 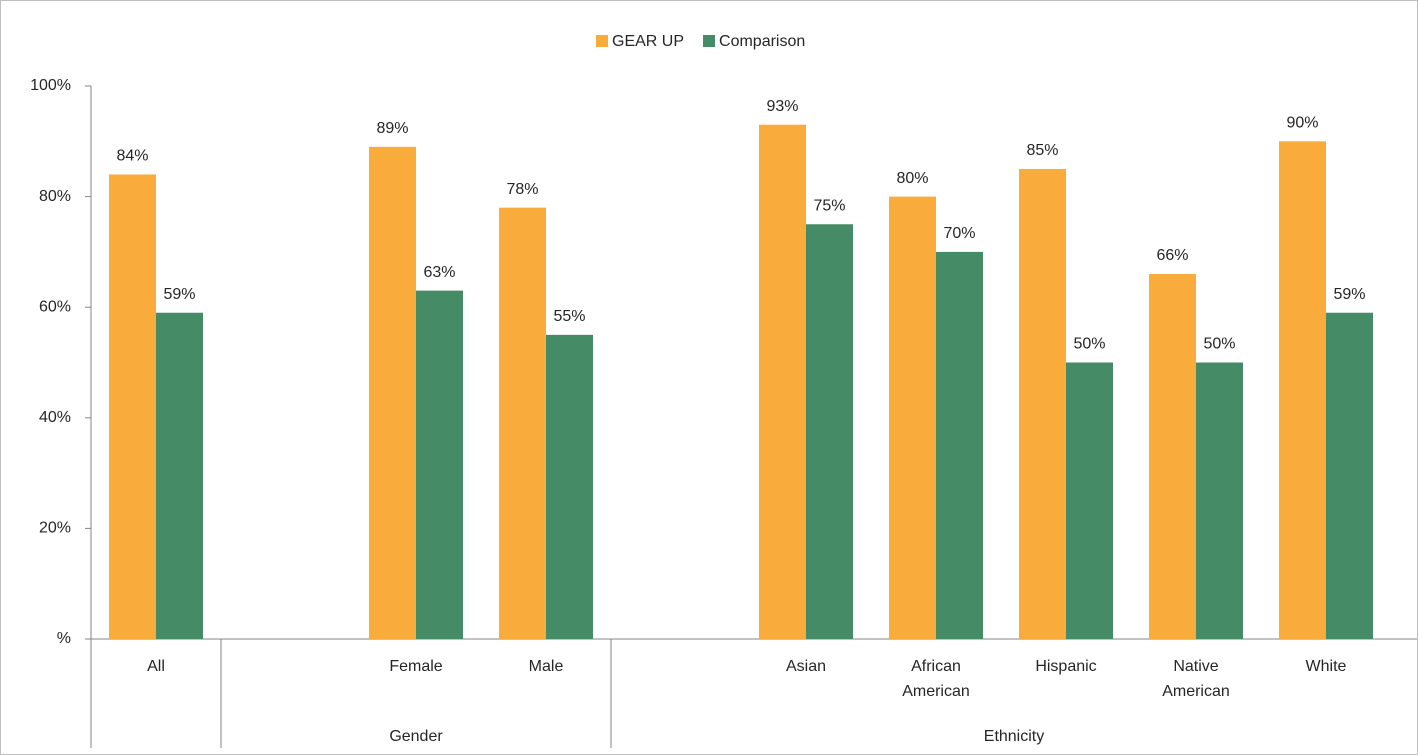 I want to click on data-label: 93%, so click(x=782, y=106).